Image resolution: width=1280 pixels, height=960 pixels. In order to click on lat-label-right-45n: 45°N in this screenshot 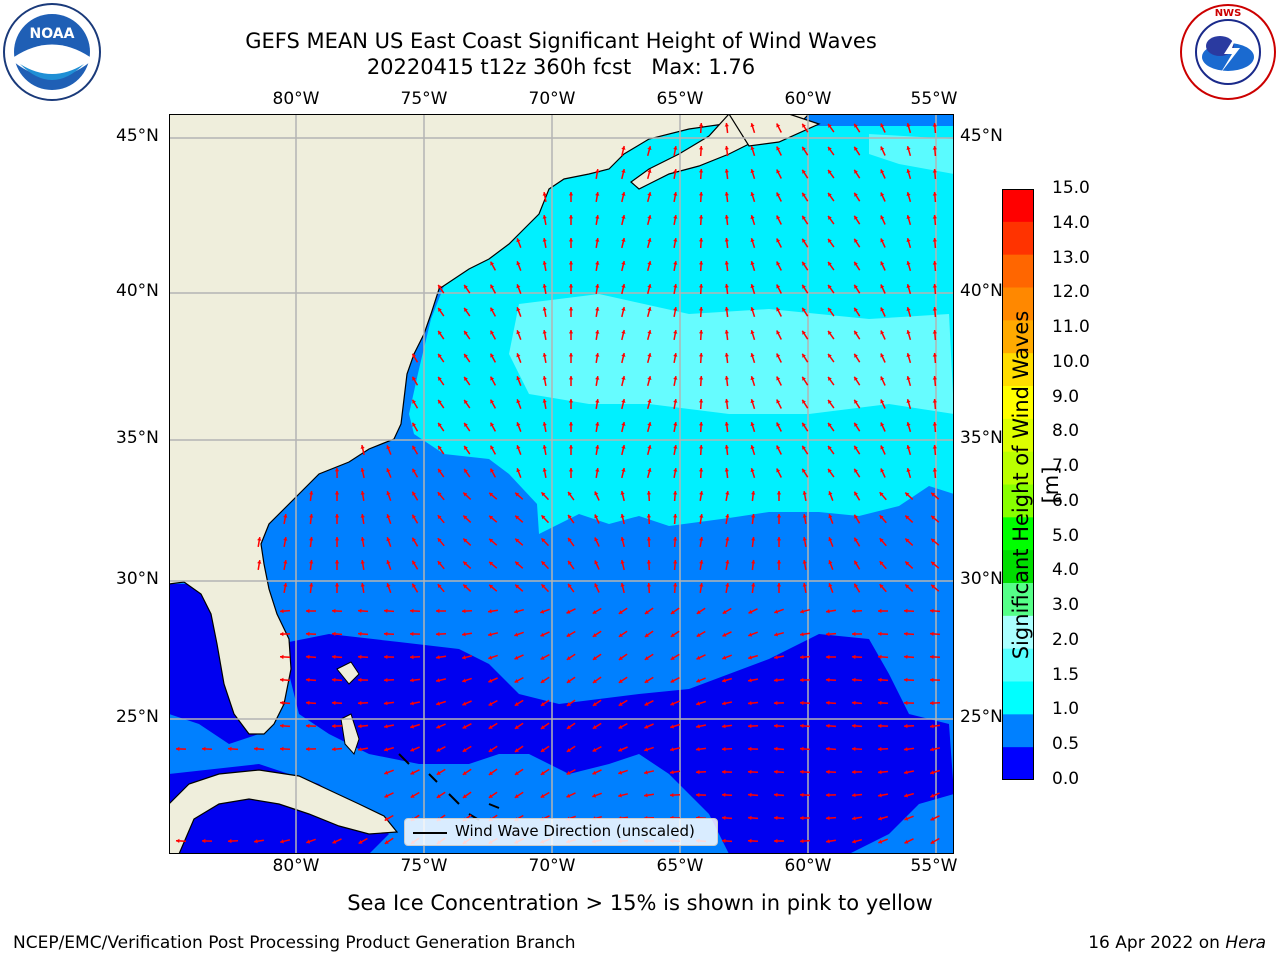, I will do `click(981, 136)`.